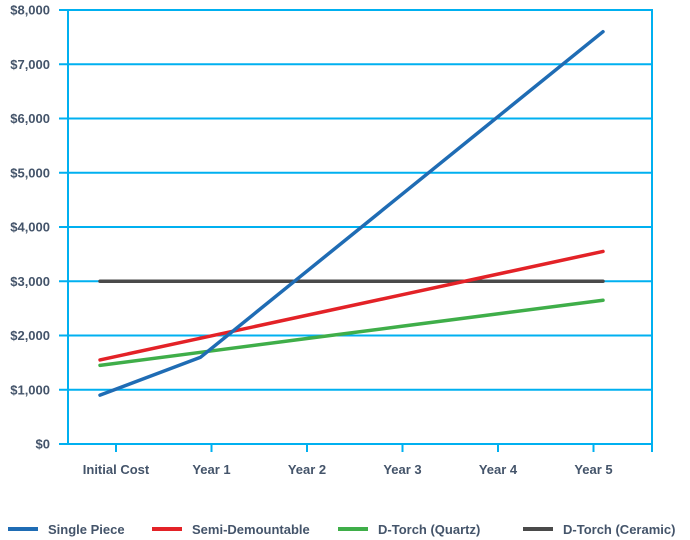  What do you see at coordinates (307, 469) in the screenshot?
I see `x-axis-tick-label: Year 2` at bounding box center [307, 469].